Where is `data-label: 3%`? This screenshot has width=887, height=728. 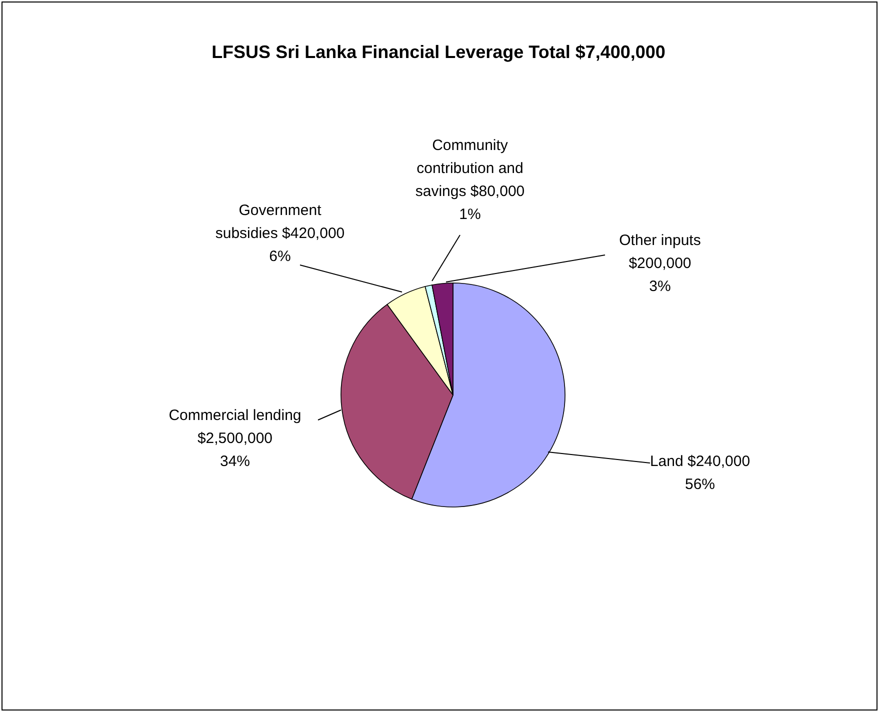
data-label: 3% is located at coordinates (660, 286).